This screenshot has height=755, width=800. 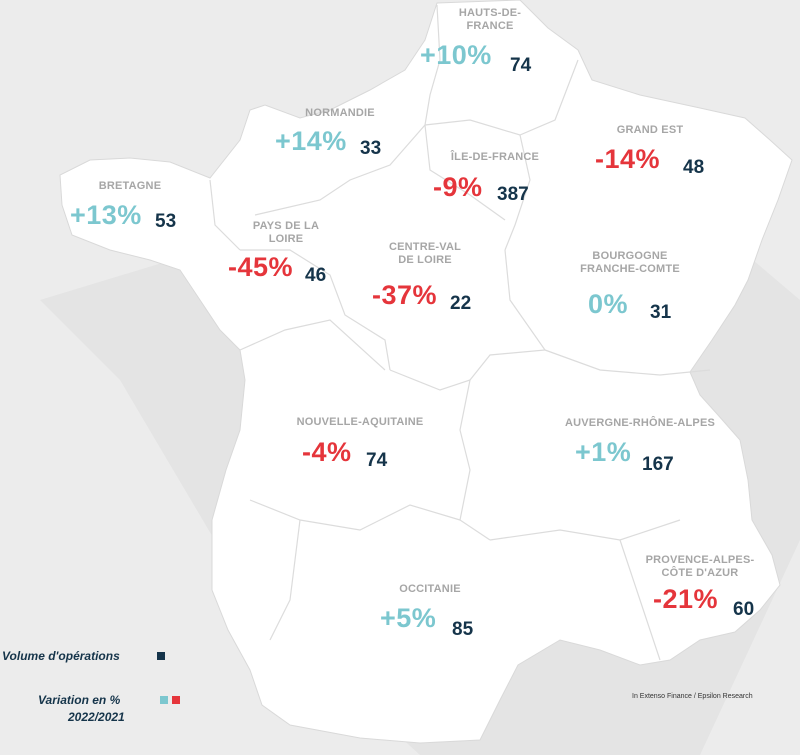 What do you see at coordinates (79, 700) in the screenshot?
I see `legend-variation-label: Variation en %` at bounding box center [79, 700].